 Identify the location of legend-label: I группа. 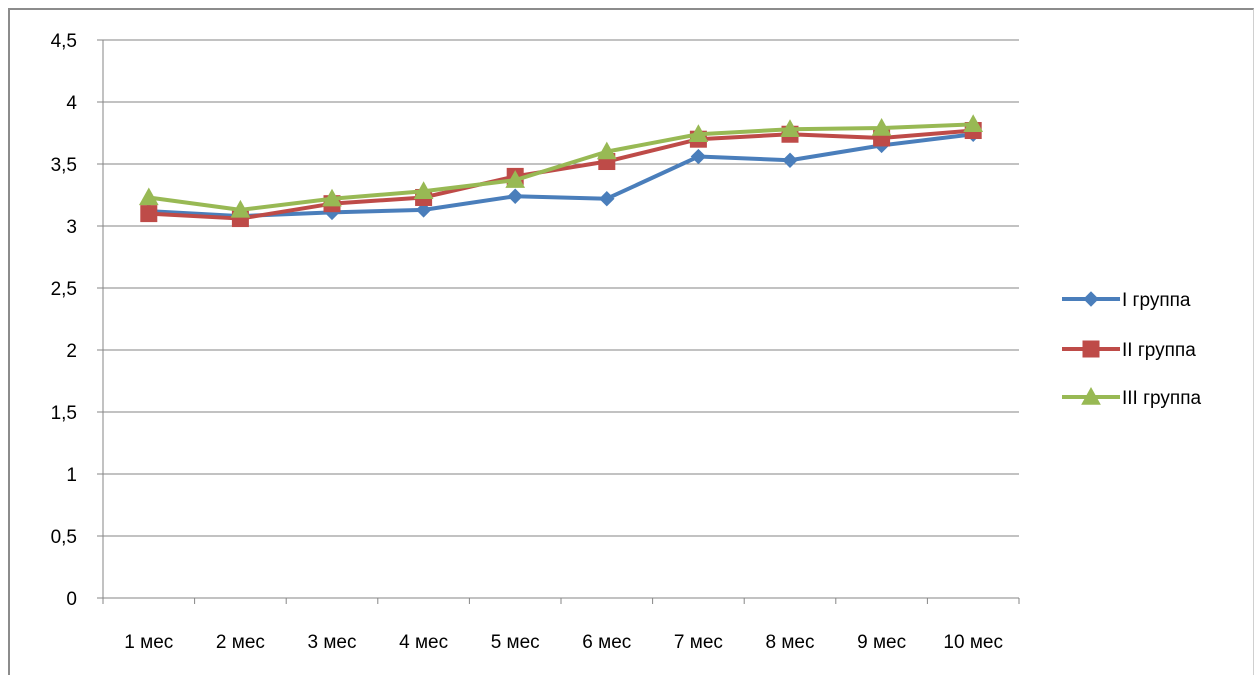
(1156, 300).